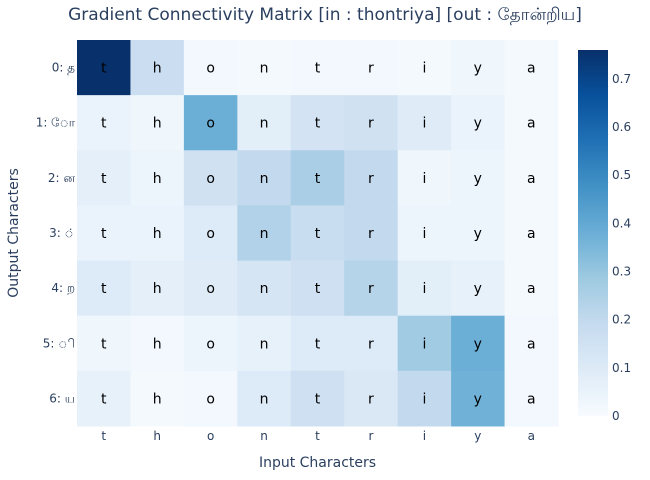  Describe the element at coordinates (370, 436) in the screenshot. I see `x-tick-label: r` at that location.